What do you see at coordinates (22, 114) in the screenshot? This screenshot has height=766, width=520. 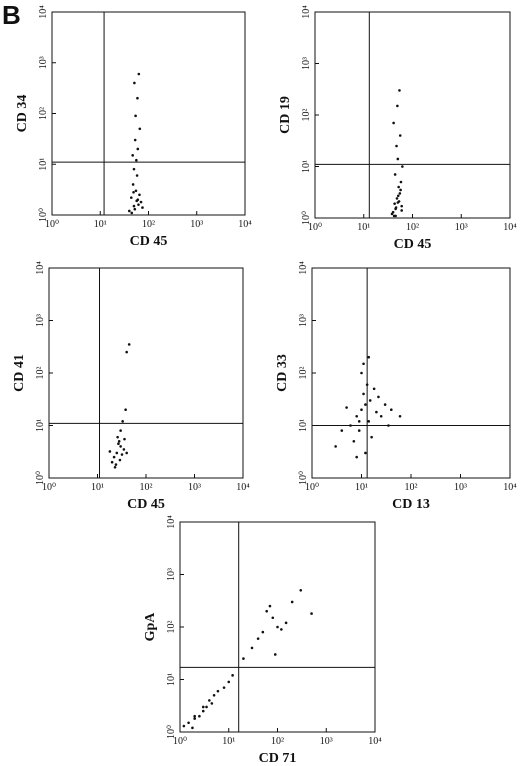 I see `y-axis-title: CD 34` at bounding box center [22, 114].